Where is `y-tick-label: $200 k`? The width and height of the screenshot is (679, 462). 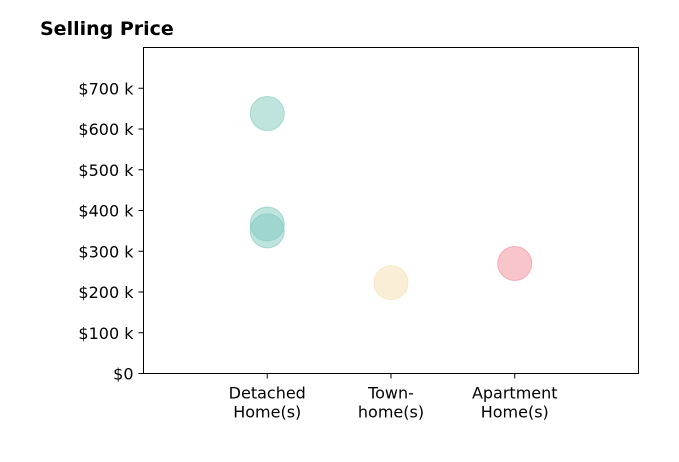
y-tick-label: $200 k is located at coordinates (106, 292).